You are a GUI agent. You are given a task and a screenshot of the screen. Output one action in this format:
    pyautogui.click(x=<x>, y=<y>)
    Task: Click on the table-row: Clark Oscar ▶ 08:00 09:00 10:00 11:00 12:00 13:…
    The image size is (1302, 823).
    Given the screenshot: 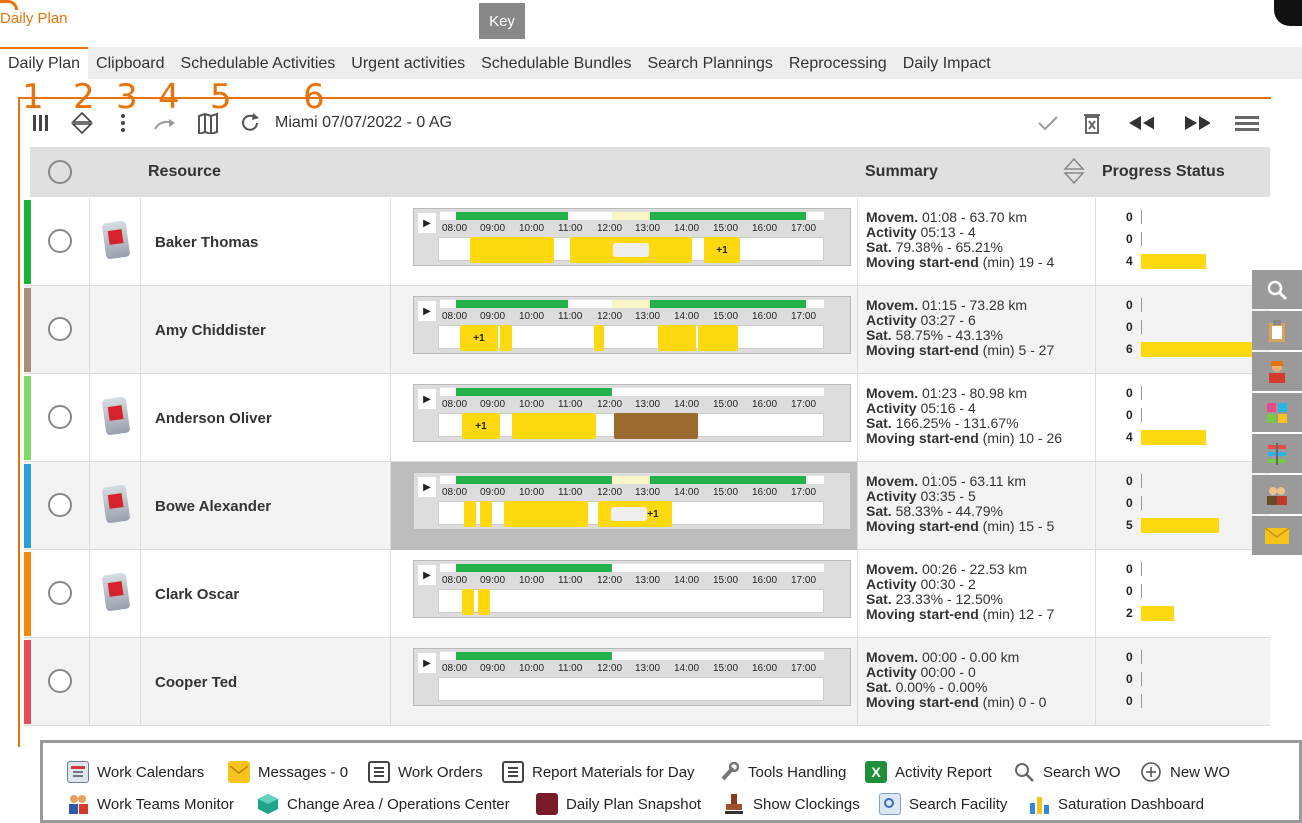 What is the action you would take?
    pyautogui.click(x=647, y=594)
    